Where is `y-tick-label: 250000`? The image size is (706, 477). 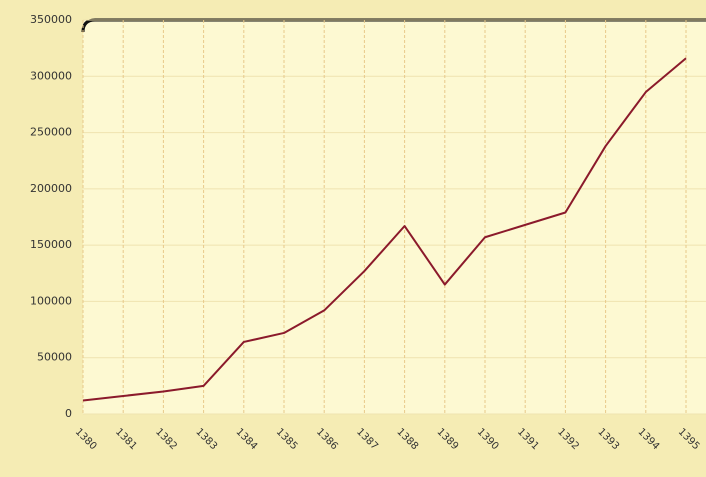
y-tick-label: 250000 is located at coordinates (51, 132).